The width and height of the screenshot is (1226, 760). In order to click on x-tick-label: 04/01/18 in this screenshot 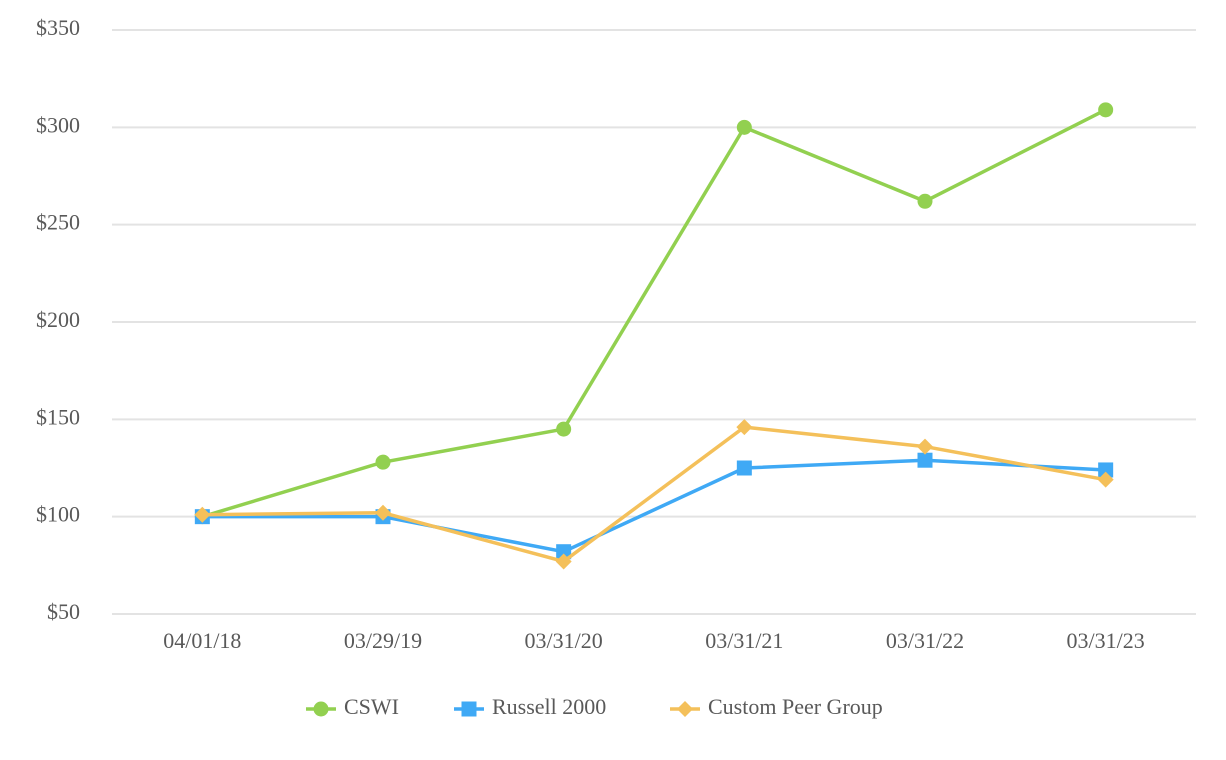, I will do `click(202, 640)`.